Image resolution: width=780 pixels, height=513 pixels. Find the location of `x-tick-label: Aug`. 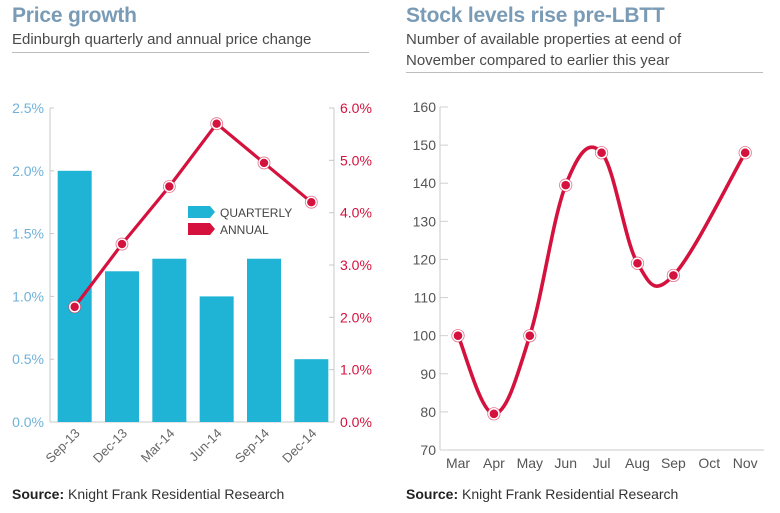

x-tick-label: Aug is located at coordinates (637, 463).